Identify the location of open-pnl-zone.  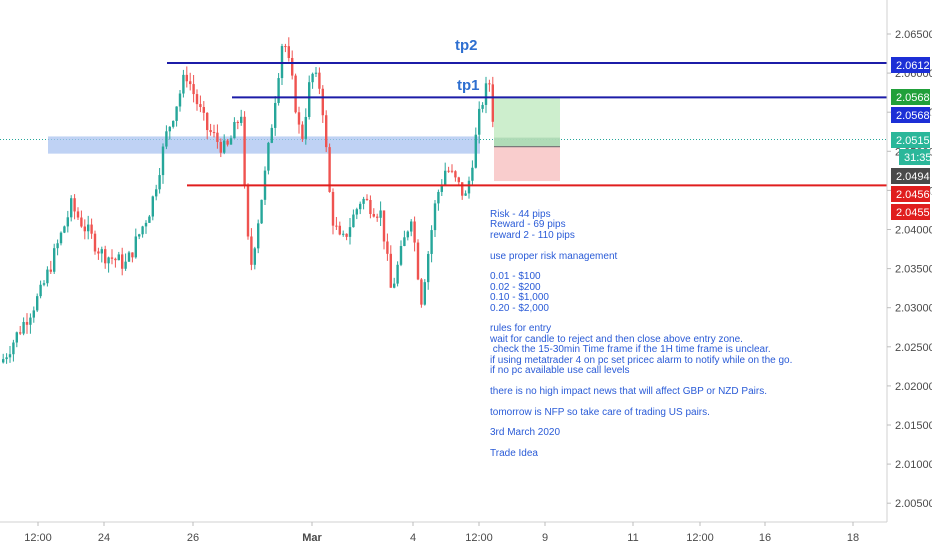
(527, 142).